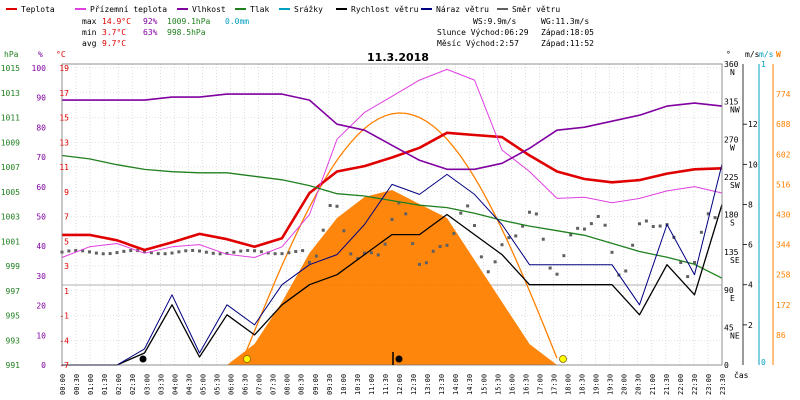  I want to click on wind-gust-info: WG:11.3m/s, so click(565, 21).